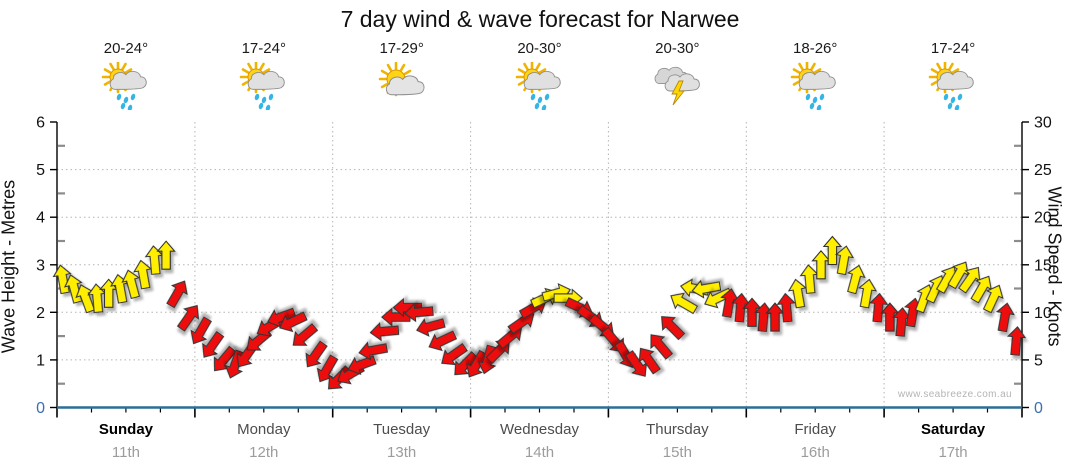 The image size is (1080, 475). I want to click on right-tick-label: 25, so click(1043, 170).